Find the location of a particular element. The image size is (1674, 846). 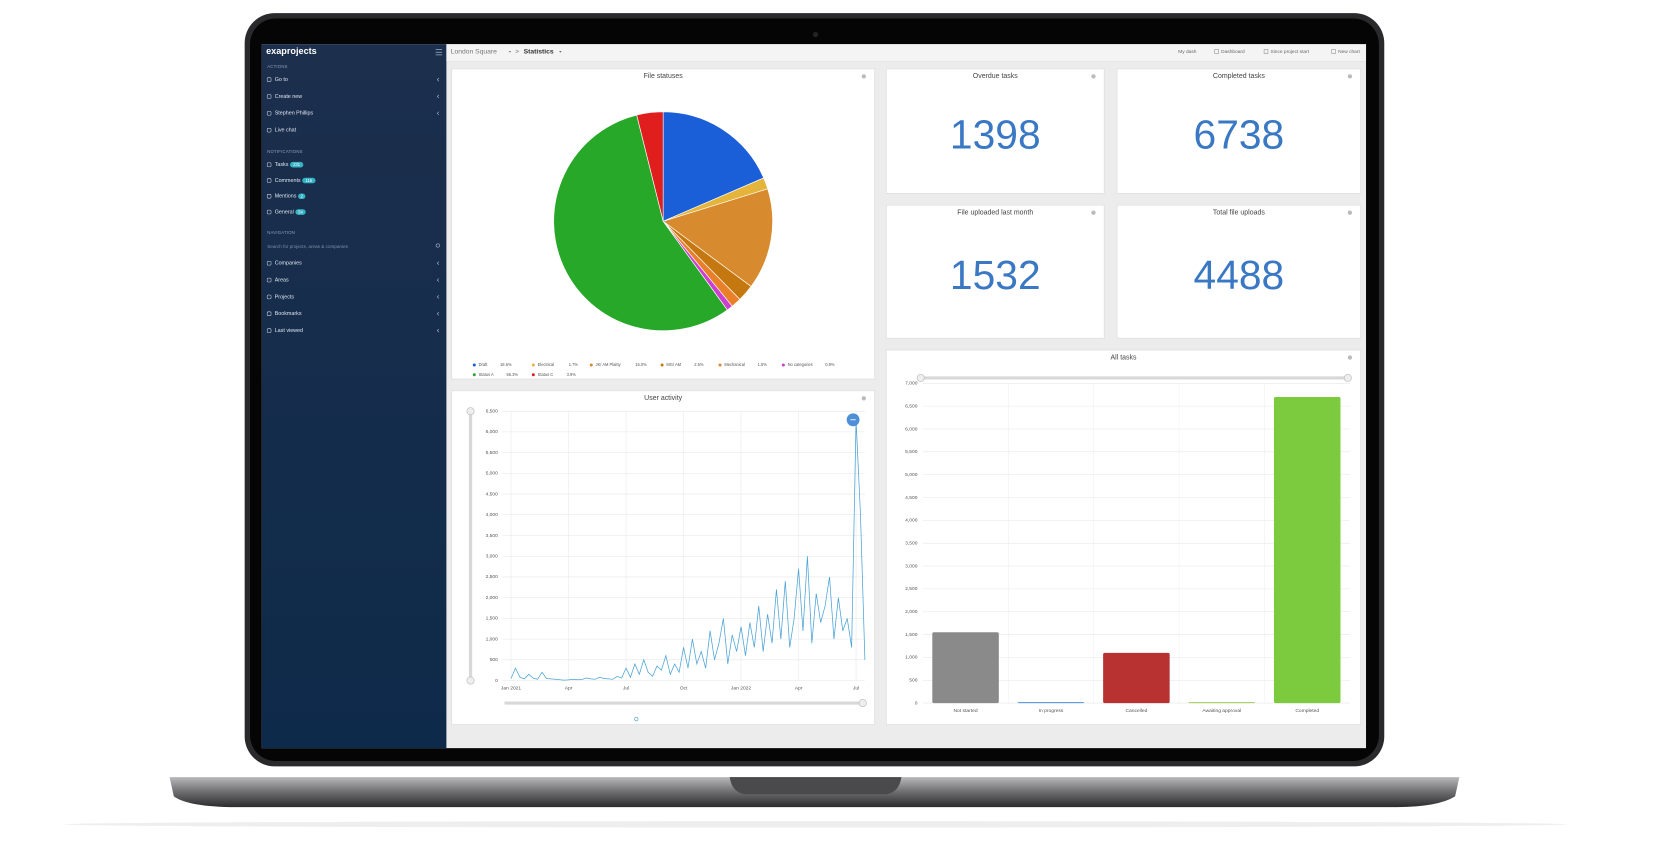

menu-item: Go to is located at coordinates (281, 80).